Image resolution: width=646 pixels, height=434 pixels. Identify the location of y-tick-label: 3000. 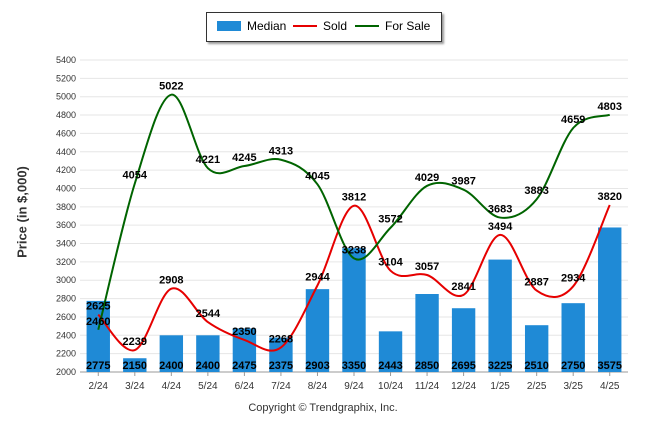
(66, 280).